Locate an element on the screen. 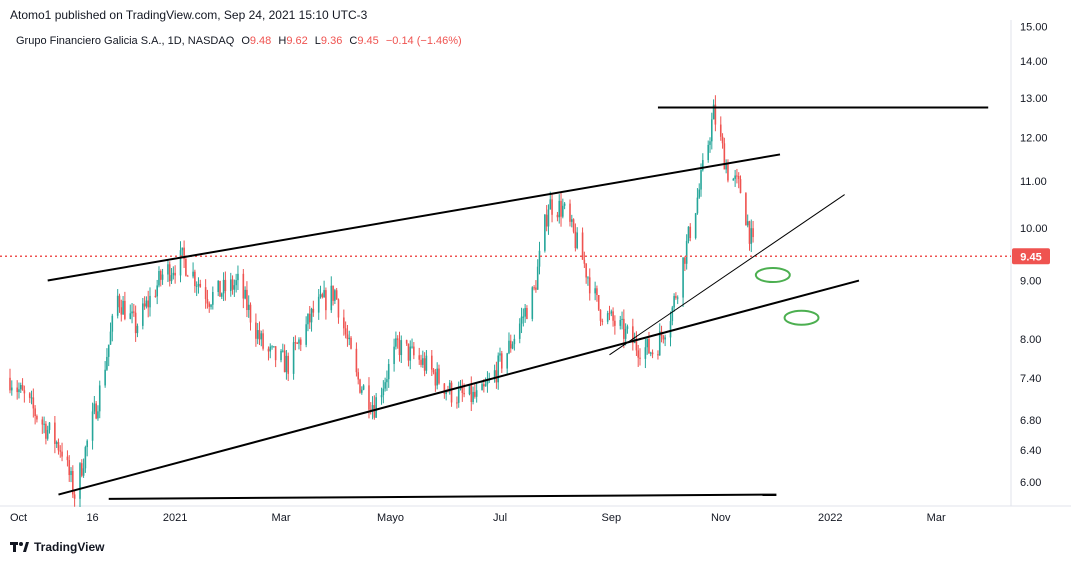  bottom-horizontal-line is located at coordinates (442, 496).